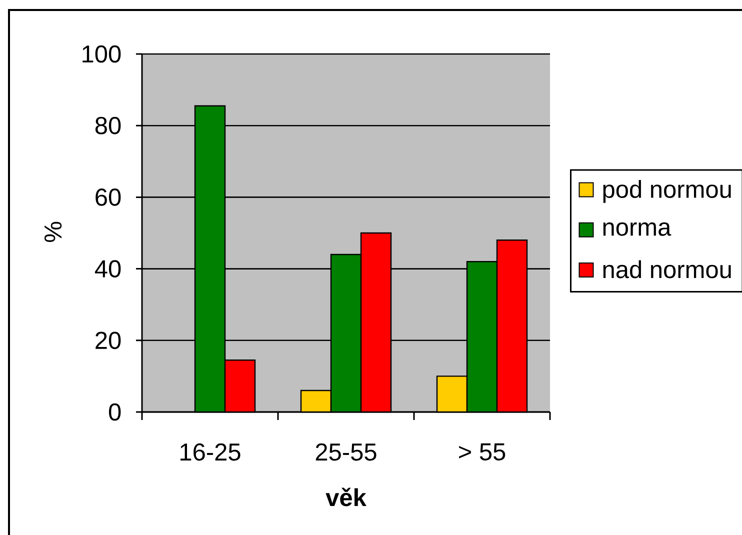 The image size is (742, 535). I want to click on legend-label: nad normou, so click(667, 269).